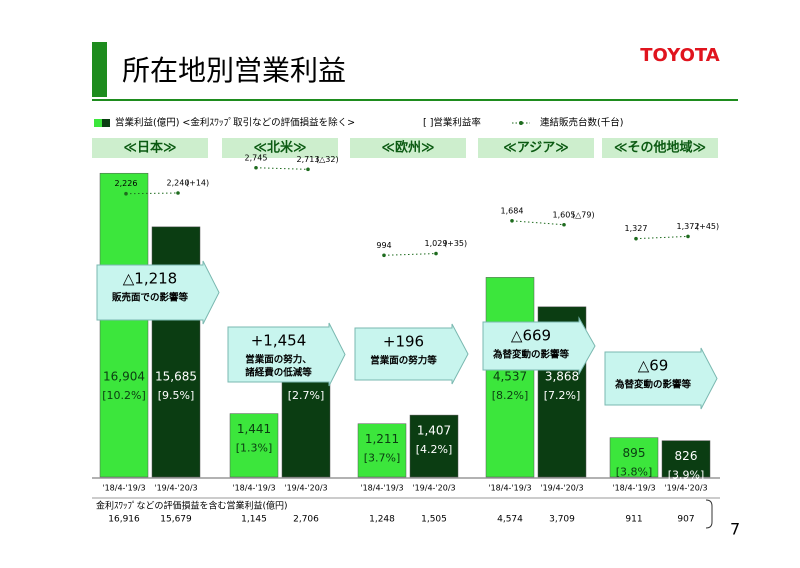 The height and width of the screenshot is (568, 800). What do you see at coordinates (510, 395) in the screenshot?
I see `rate-label: [8.2%]` at bounding box center [510, 395].